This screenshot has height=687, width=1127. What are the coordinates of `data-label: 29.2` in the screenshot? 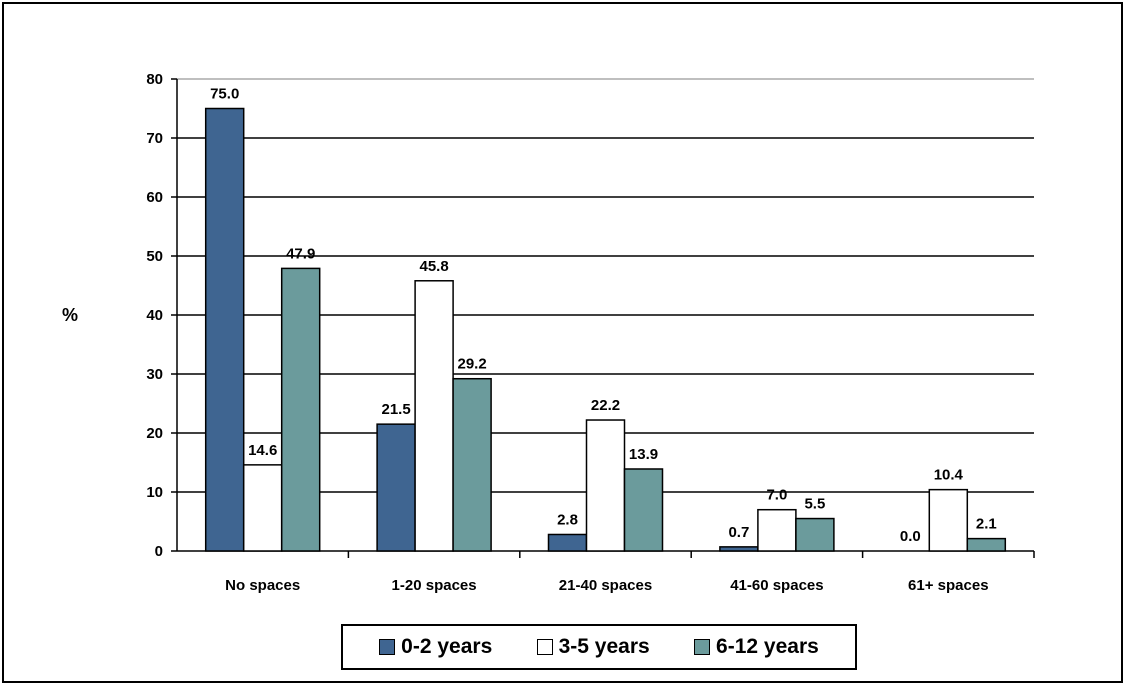 It's located at (471, 364).